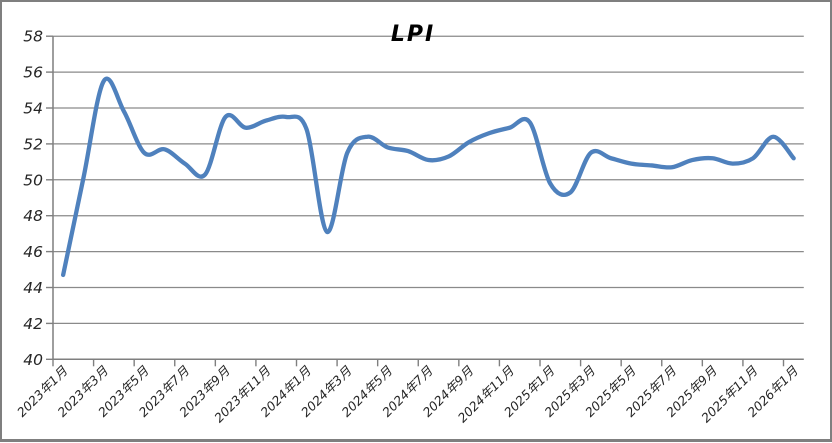 This screenshot has height=443, width=832. What do you see at coordinates (33, 360) in the screenshot?
I see `y-tick-label: 40` at bounding box center [33, 360].